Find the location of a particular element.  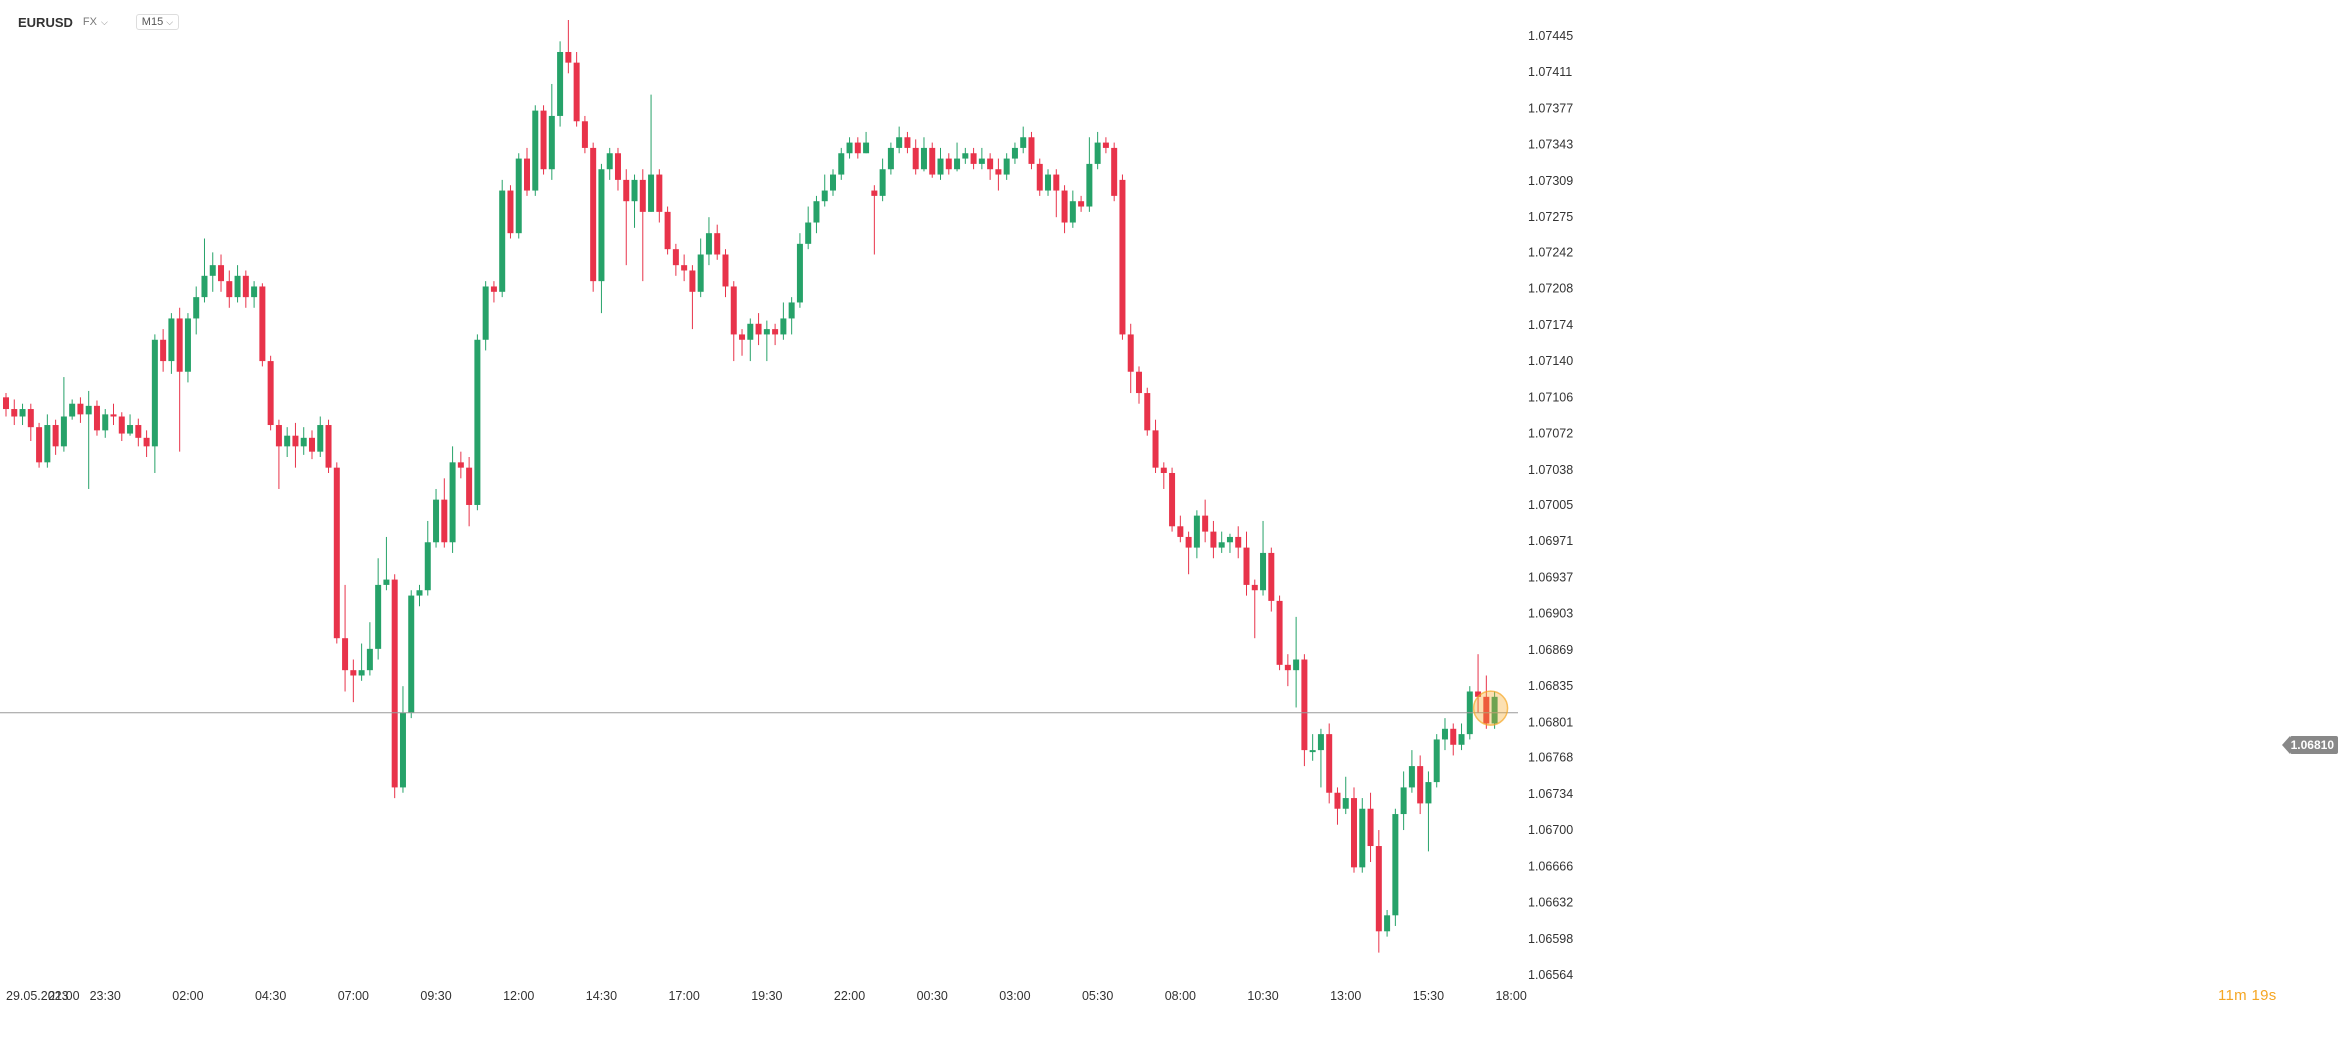

price-tick-label: 1.06564 is located at coordinates (1550, 975).